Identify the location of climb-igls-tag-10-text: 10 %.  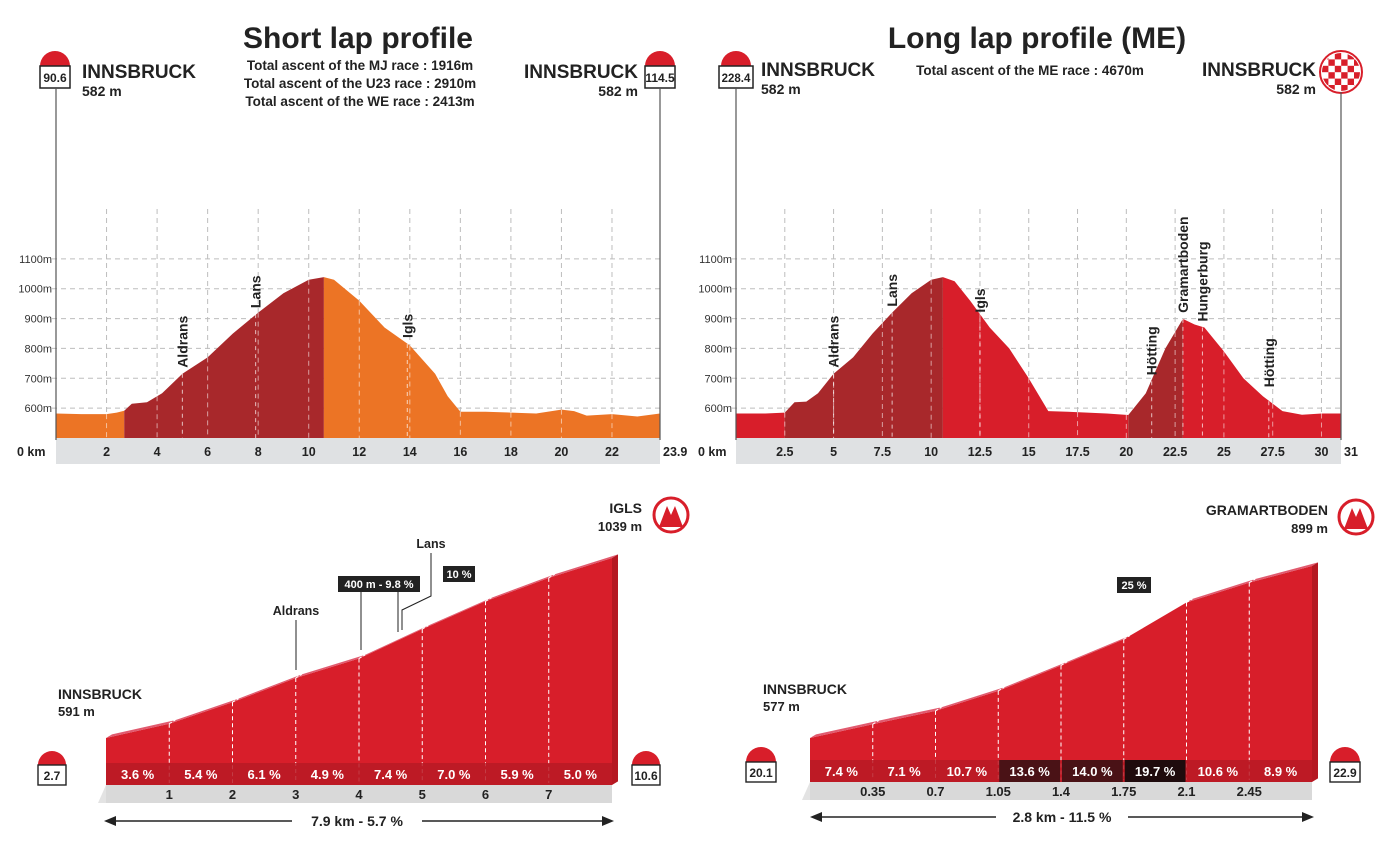
(458, 575).